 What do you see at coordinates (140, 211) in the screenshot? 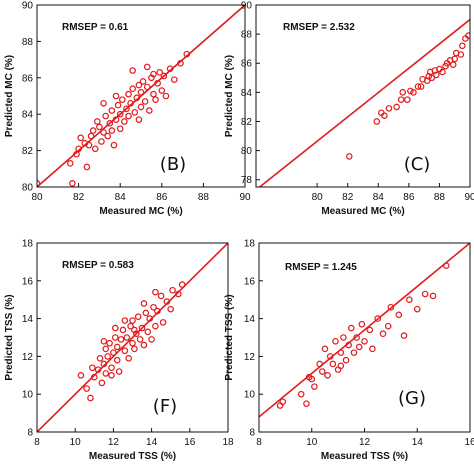
I see `x-axis-label: Measured MC (%)` at bounding box center [140, 211].